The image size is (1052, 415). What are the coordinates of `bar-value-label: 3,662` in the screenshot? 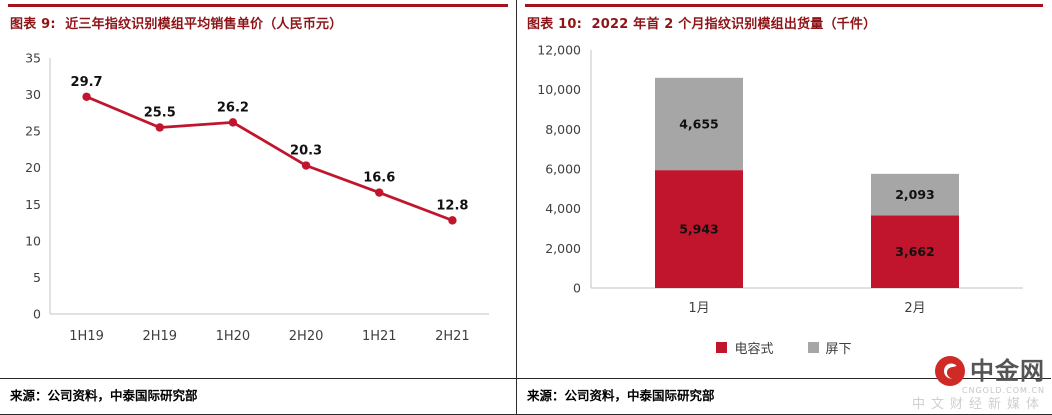 It's located at (915, 251).